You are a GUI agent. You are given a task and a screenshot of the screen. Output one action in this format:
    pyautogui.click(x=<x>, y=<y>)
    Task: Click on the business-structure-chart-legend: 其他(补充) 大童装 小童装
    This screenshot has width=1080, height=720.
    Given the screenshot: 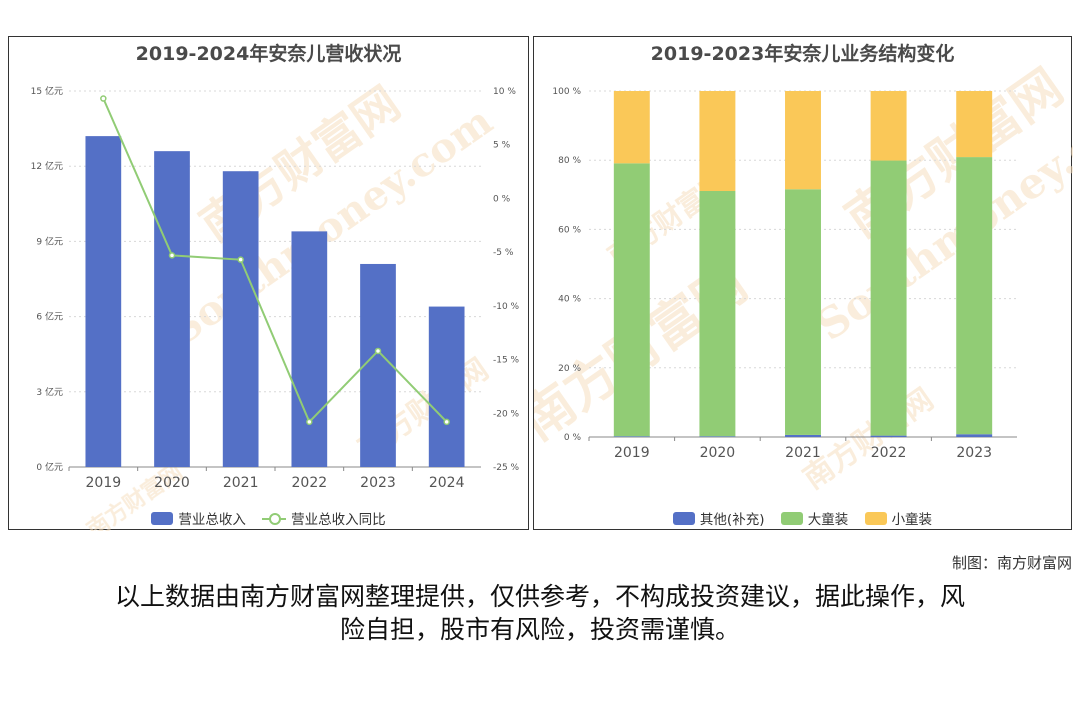 What is the action you would take?
    pyautogui.click(x=802, y=518)
    